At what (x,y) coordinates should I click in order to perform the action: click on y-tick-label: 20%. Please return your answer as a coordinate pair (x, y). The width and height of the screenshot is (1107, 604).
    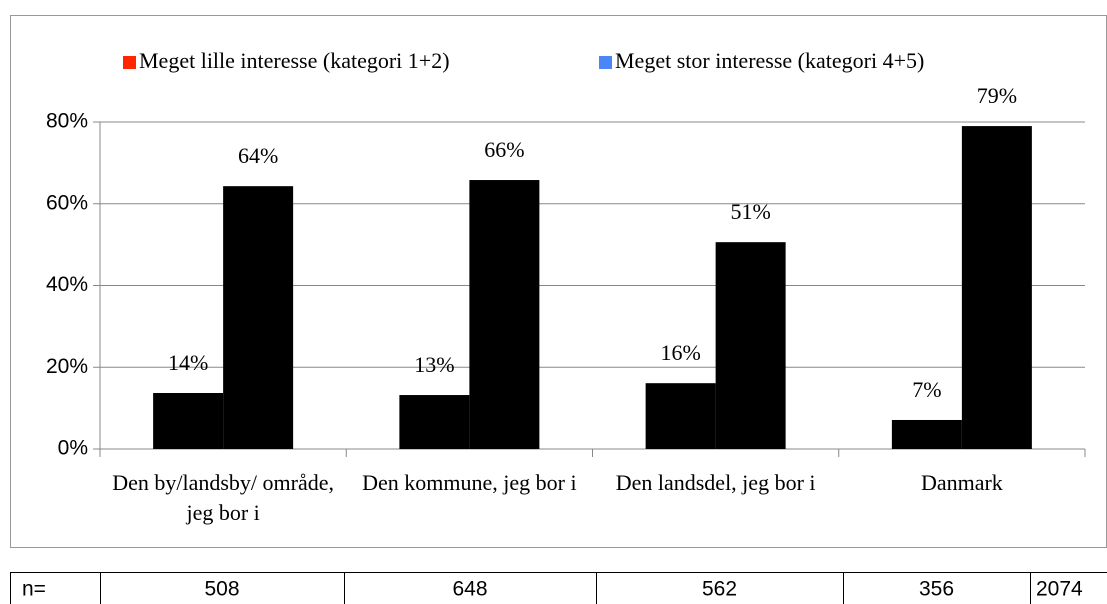
    Looking at the image, I should click on (67, 366).